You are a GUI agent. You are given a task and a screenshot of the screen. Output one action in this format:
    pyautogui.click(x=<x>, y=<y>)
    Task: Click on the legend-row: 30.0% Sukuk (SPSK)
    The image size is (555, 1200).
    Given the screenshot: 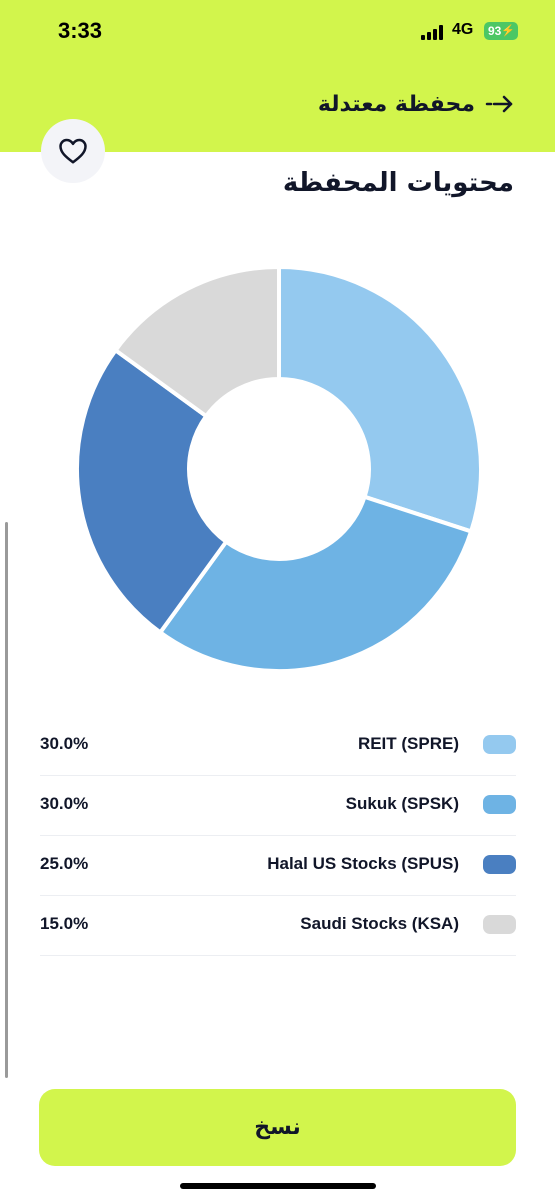 What is the action you would take?
    pyautogui.click(x=278, y=806)
    